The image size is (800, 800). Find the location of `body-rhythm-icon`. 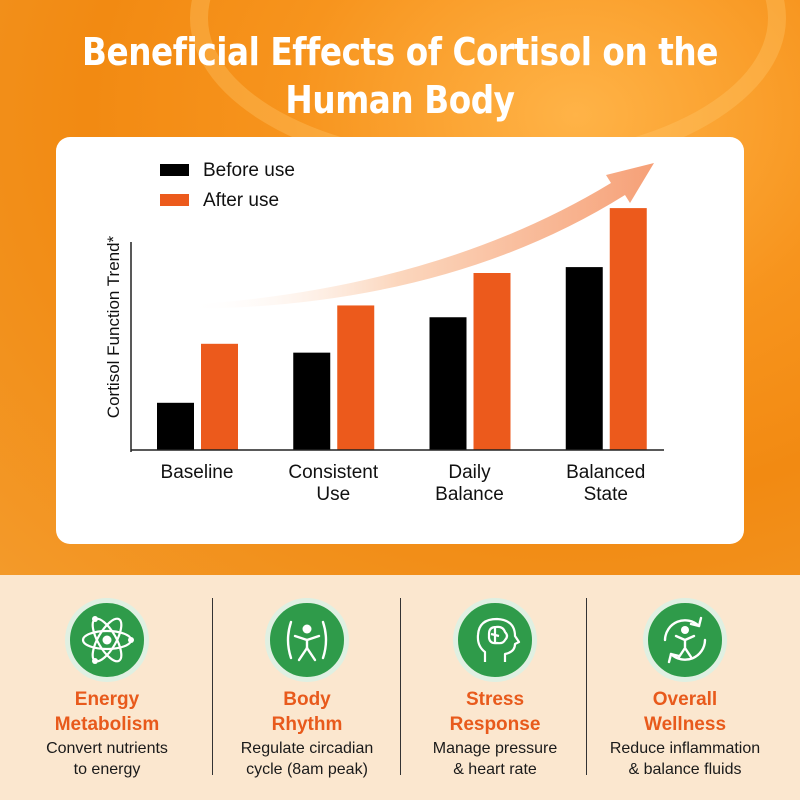

body-rhythm-icon is located at coordinates (307, 640).